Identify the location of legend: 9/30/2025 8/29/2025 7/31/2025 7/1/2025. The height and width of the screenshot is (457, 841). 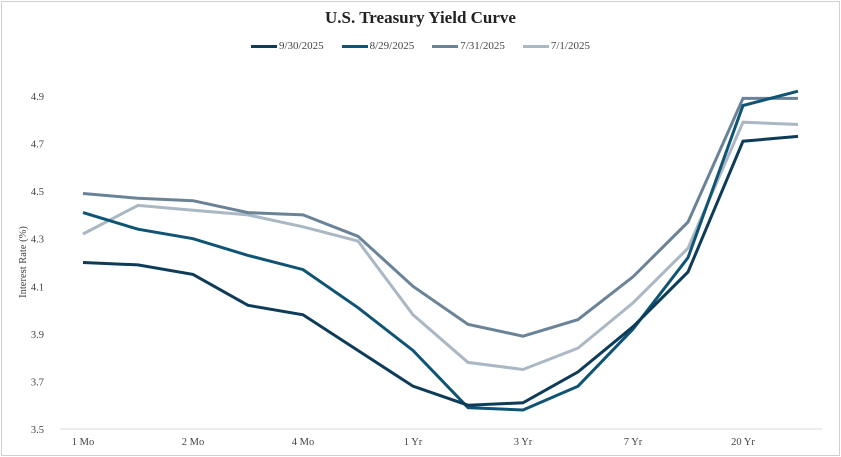
(420, 46).